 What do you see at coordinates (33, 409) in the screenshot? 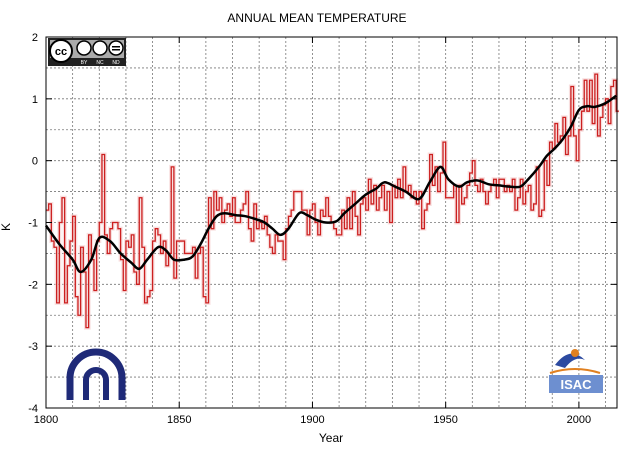
I see `y-tick-label: -4` at bounding box center [33, 409].